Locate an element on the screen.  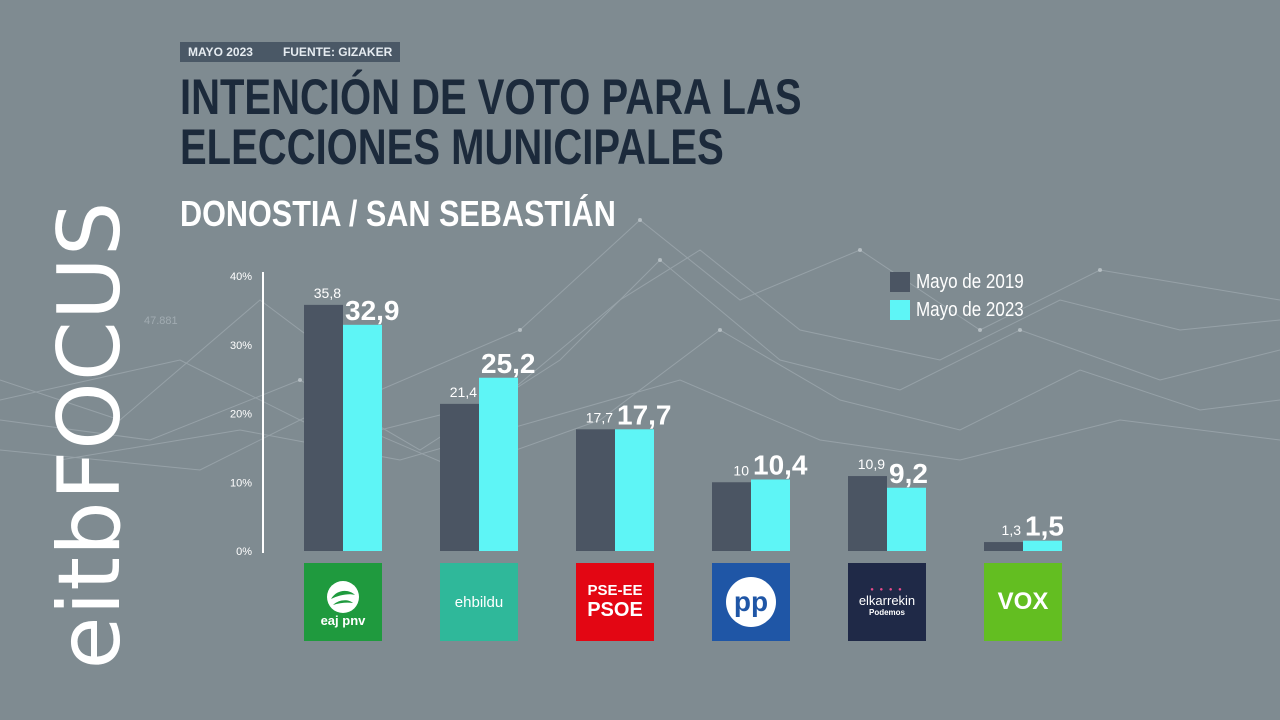
data-label-2023: 25,2 is located at coordinates (508, 363).